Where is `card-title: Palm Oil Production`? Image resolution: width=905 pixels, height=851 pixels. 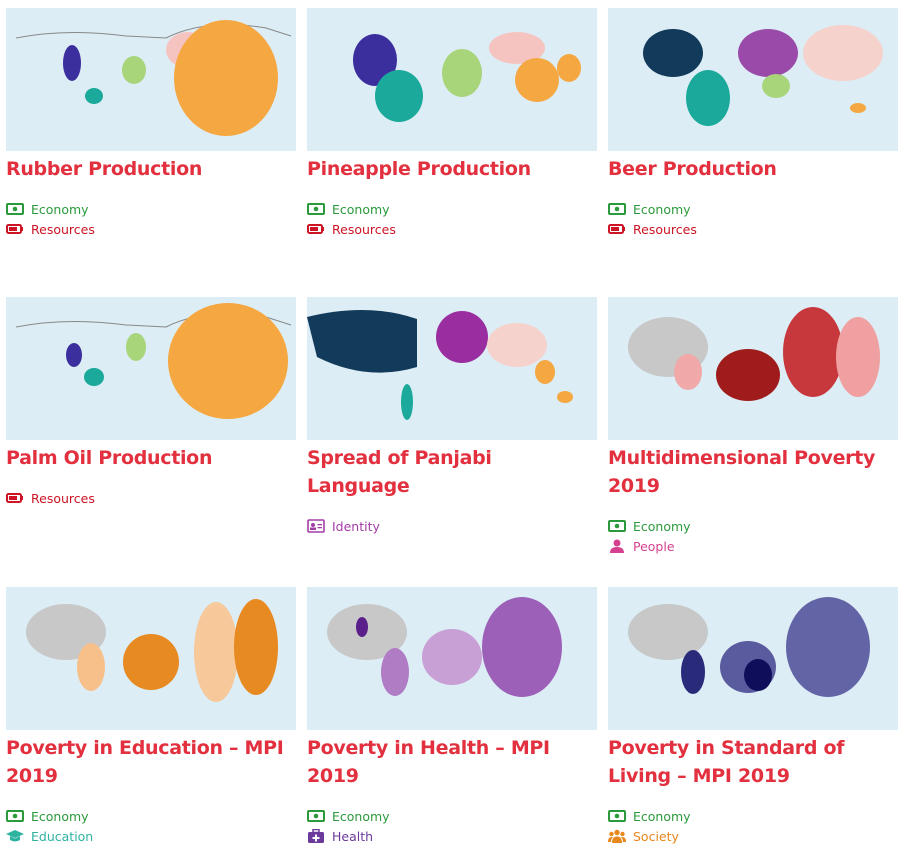 card-title: Palm Oil Production is located at coordinates (109, 458).